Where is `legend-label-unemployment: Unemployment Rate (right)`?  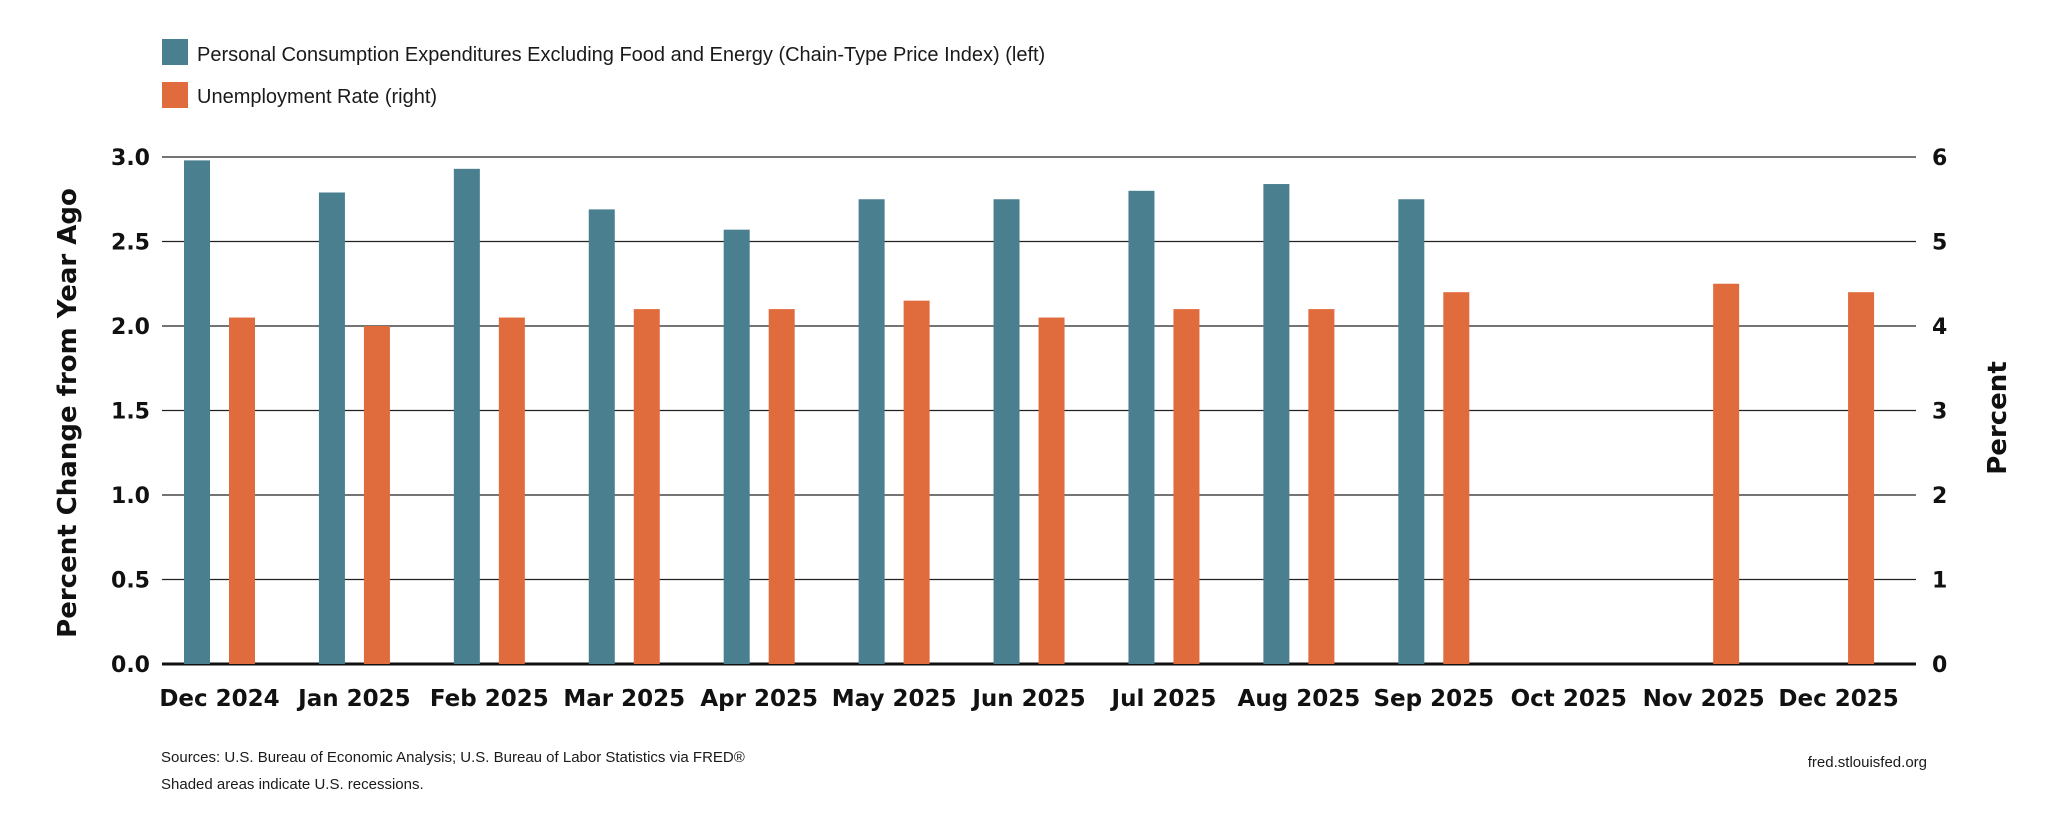
legend-label-unemployment: Unemployment Rate (right) is located at coordinates (317, 97).